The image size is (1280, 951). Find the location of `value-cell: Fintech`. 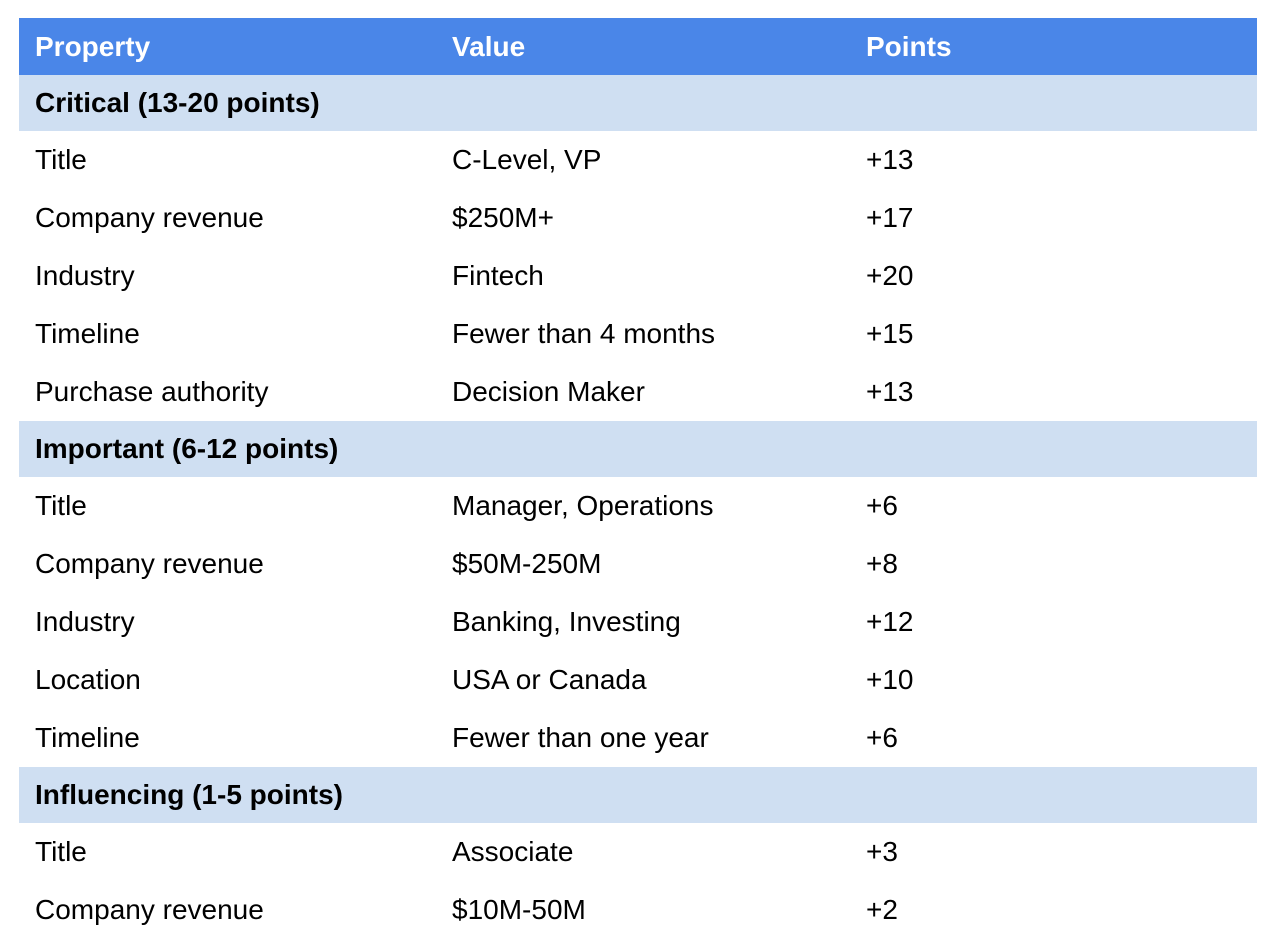

value-cell: Fintech is located at coordinates (498, 275).